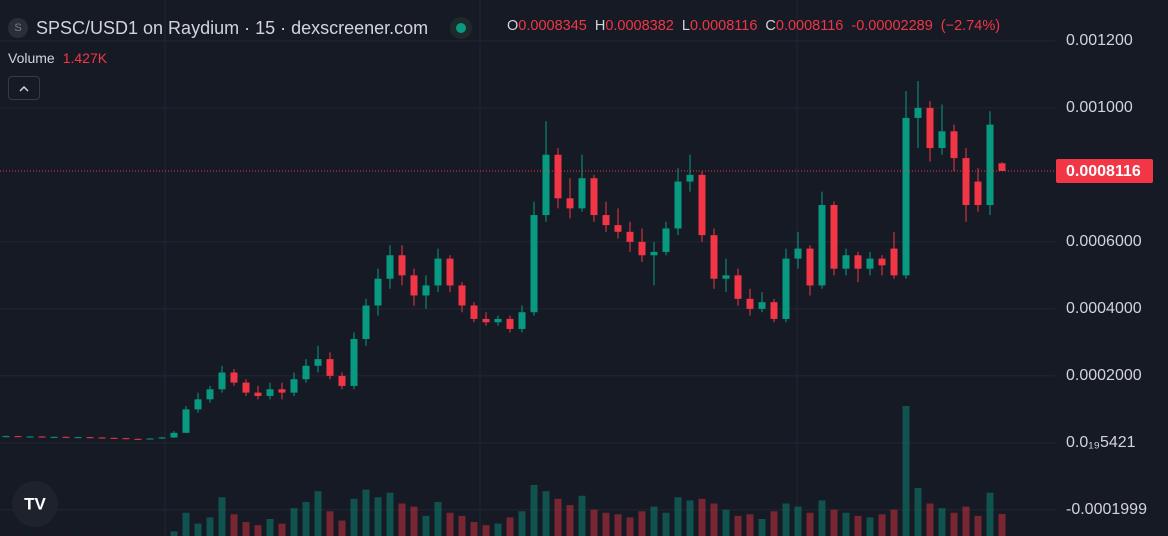 The width and height of the screenshot is (1168, 536). What do you see at coordinates (1104, 170) in the screenshot?
I see `last-price-tag` at bounding box center [1104, 170].